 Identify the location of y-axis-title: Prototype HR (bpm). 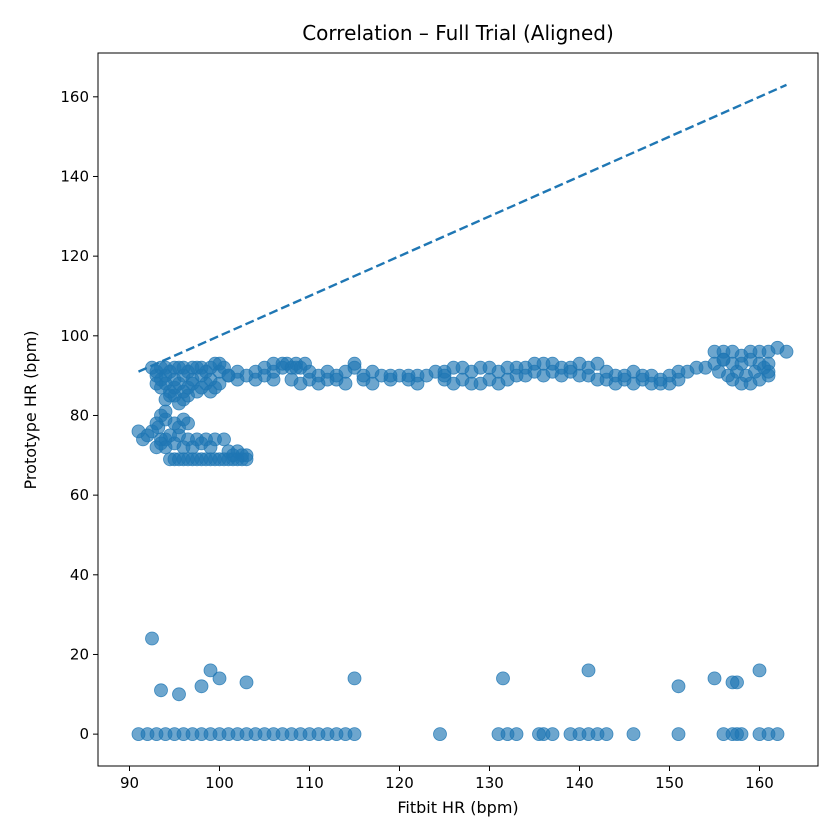
(30, 410).